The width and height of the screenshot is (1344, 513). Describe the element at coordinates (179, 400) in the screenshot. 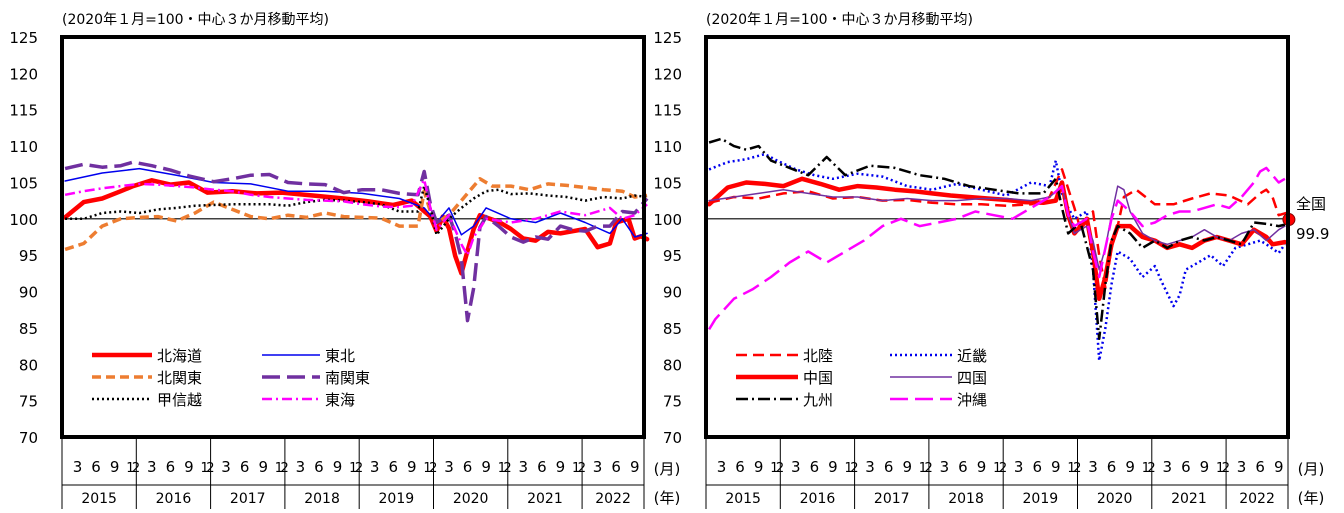

I see `legend-label: 甲信越` at that location.